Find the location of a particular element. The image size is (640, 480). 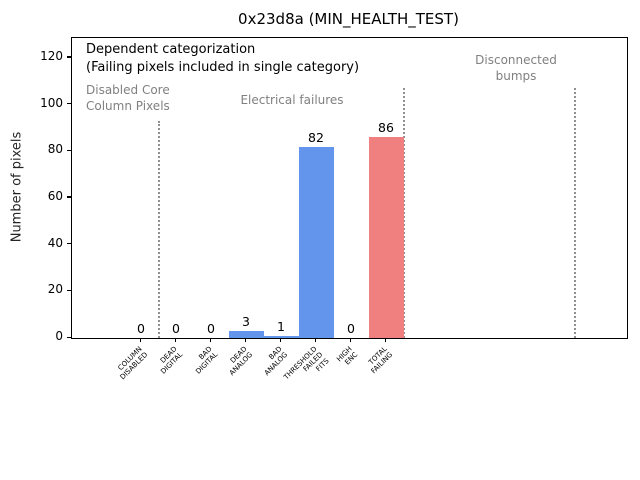

annotation-disabled-core-column-pixels: Disabled Core Column Pixels is located at coordinates (128, 99).